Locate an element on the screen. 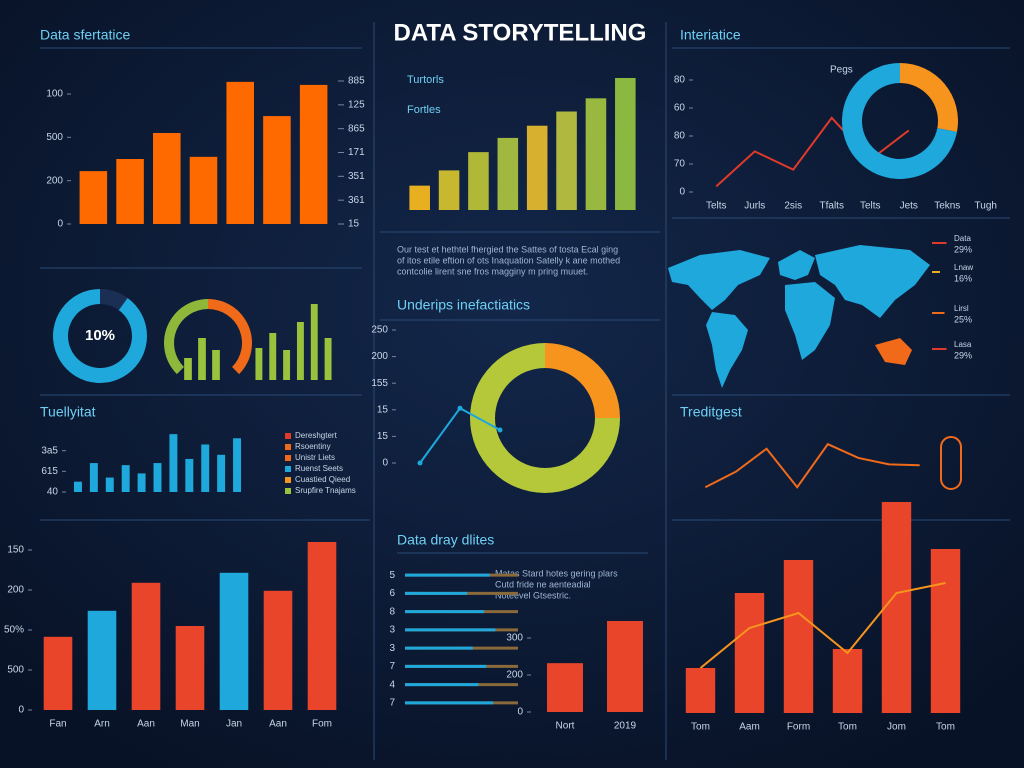 This screenshot has width=1024, height=768. y-tick-label: 3a5 is located at coordinates (49, 450).